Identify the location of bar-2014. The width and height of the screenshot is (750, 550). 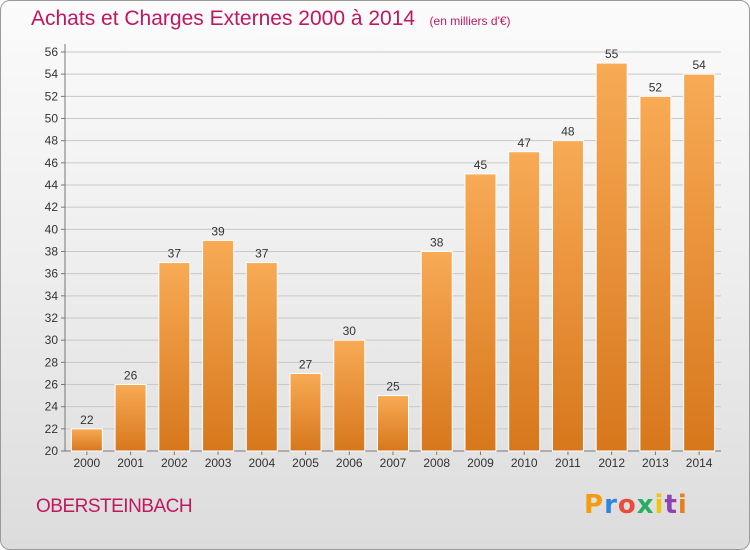
(699, 262).